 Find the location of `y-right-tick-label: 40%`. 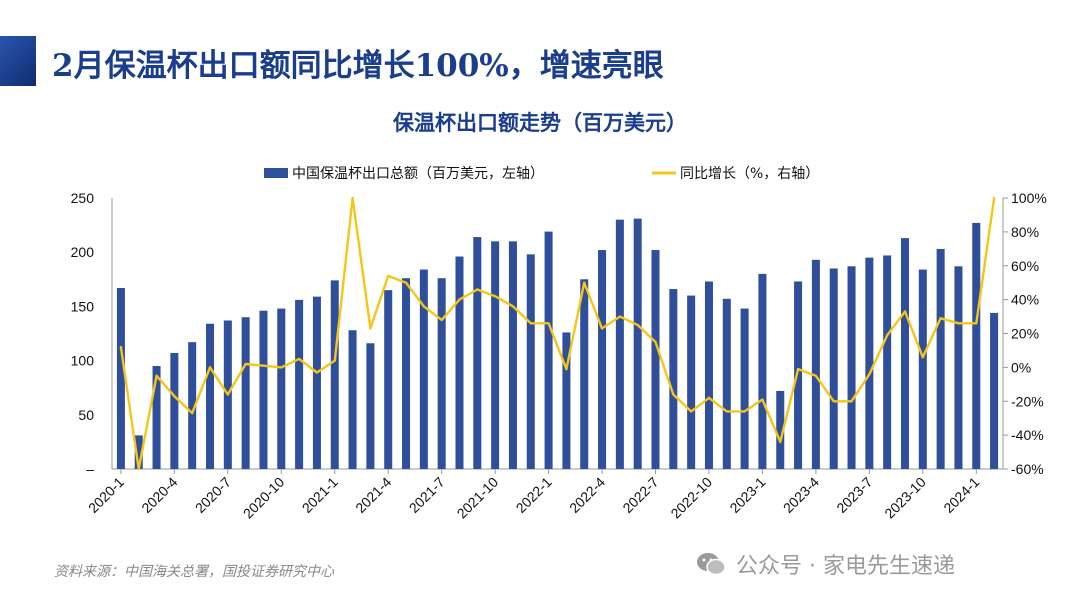

y-right-tick-label: 40% is located at coordinates (1025, 300).